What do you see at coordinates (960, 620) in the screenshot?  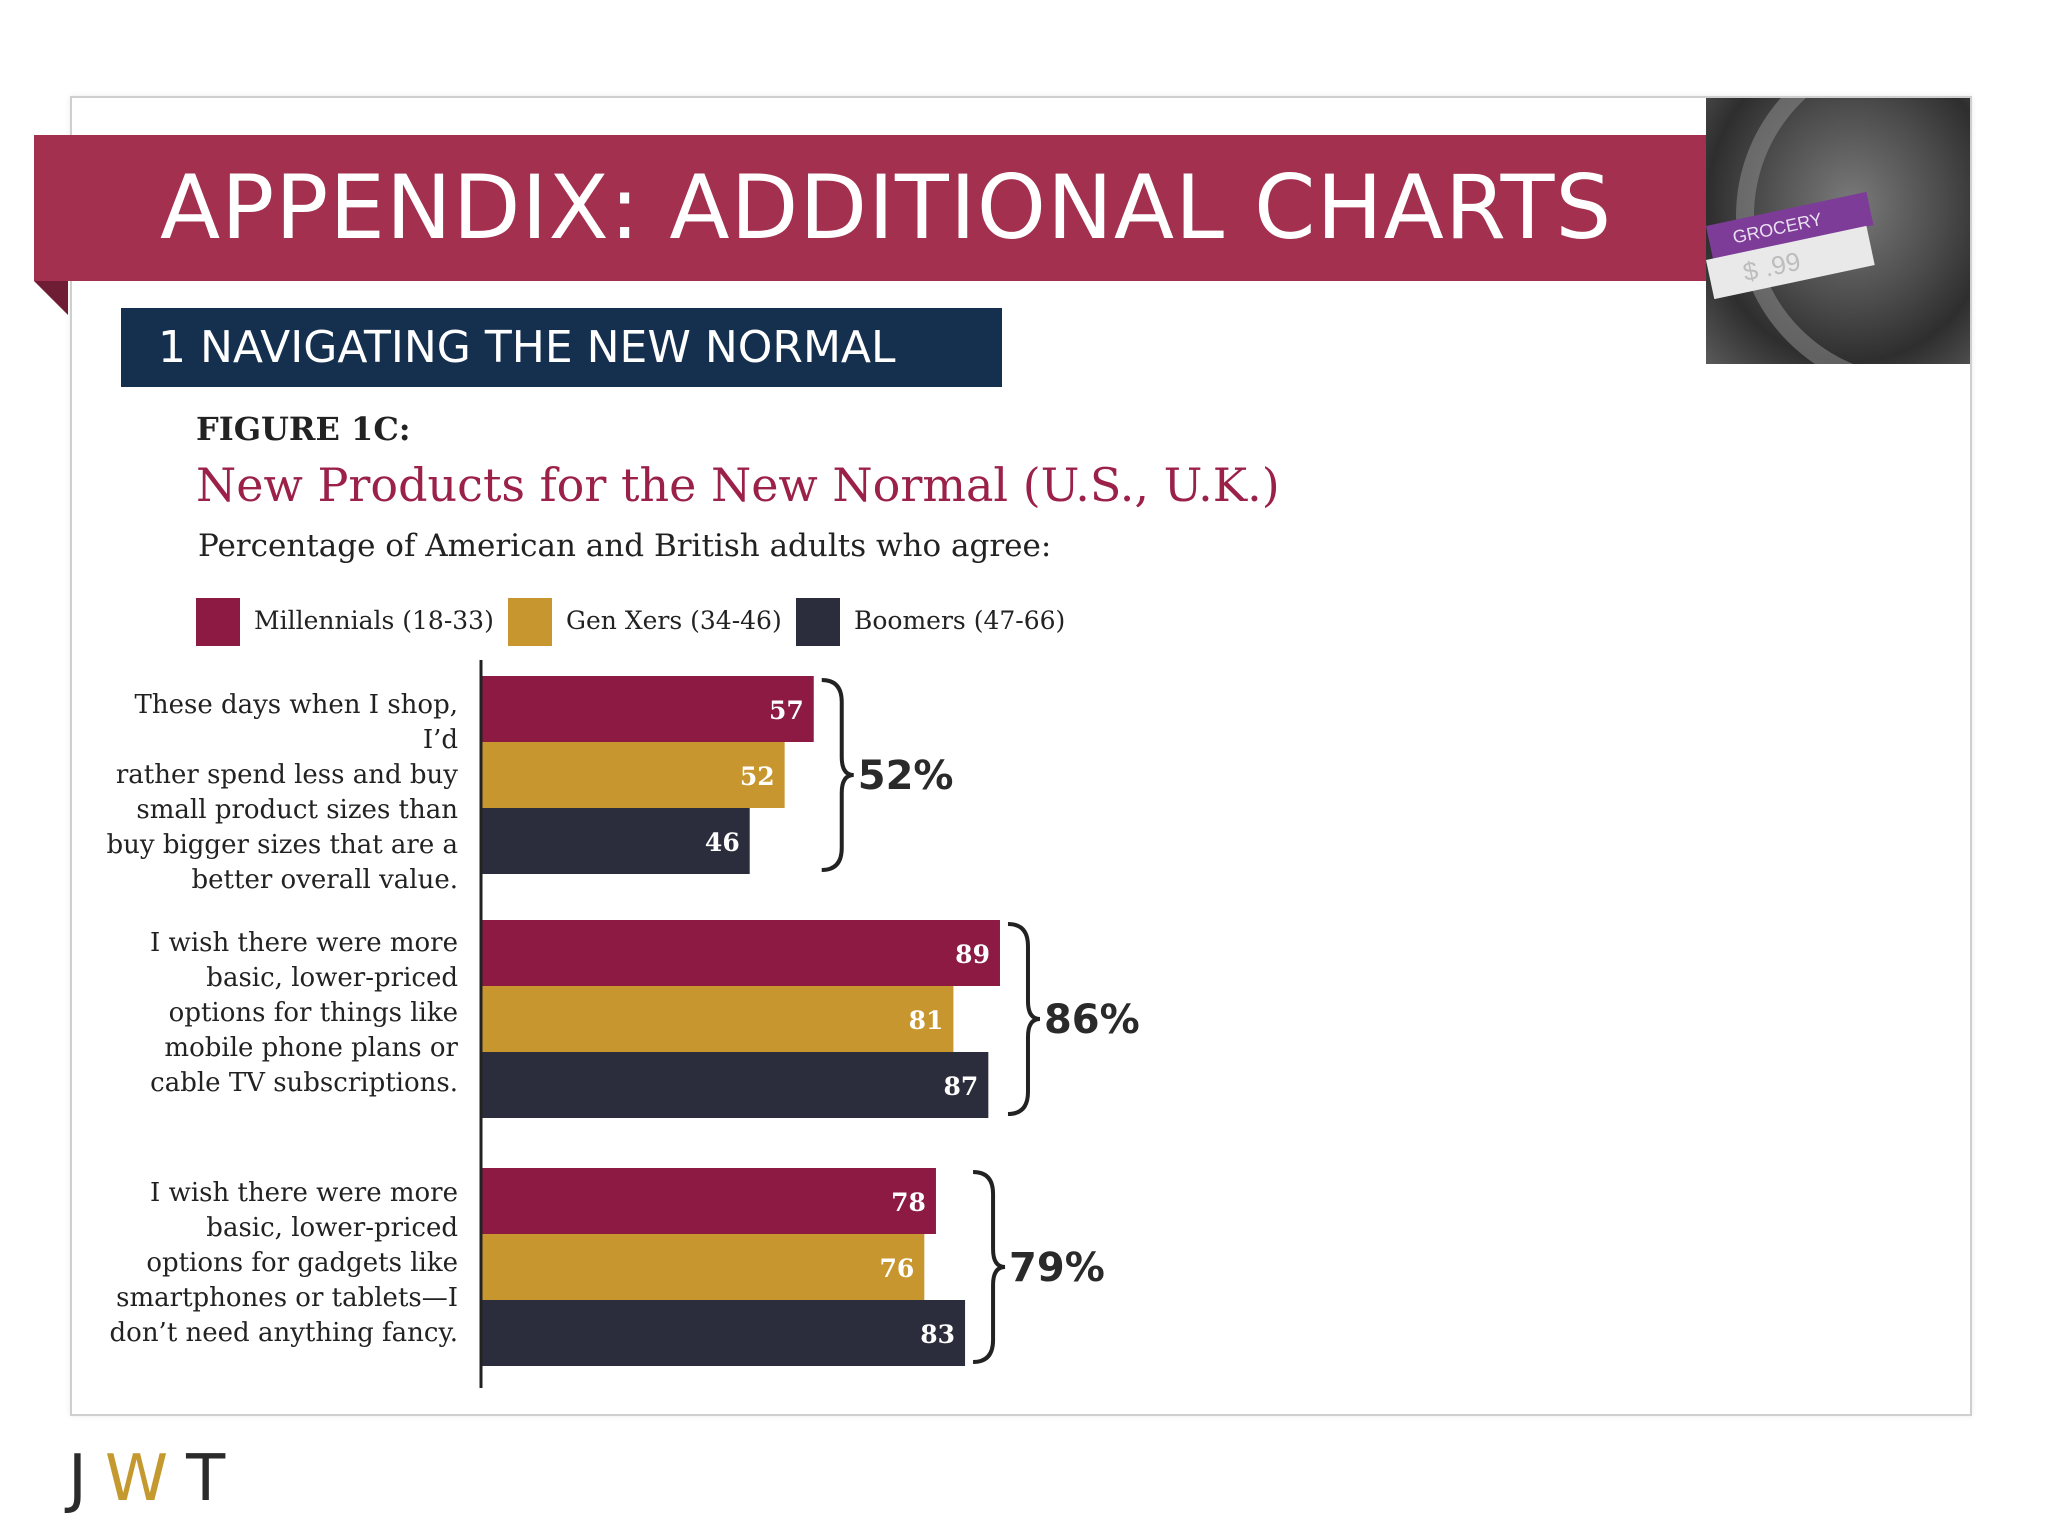 I see `legend-label-boomers: Boomers (47-66)` at bounding box center [960, 620].